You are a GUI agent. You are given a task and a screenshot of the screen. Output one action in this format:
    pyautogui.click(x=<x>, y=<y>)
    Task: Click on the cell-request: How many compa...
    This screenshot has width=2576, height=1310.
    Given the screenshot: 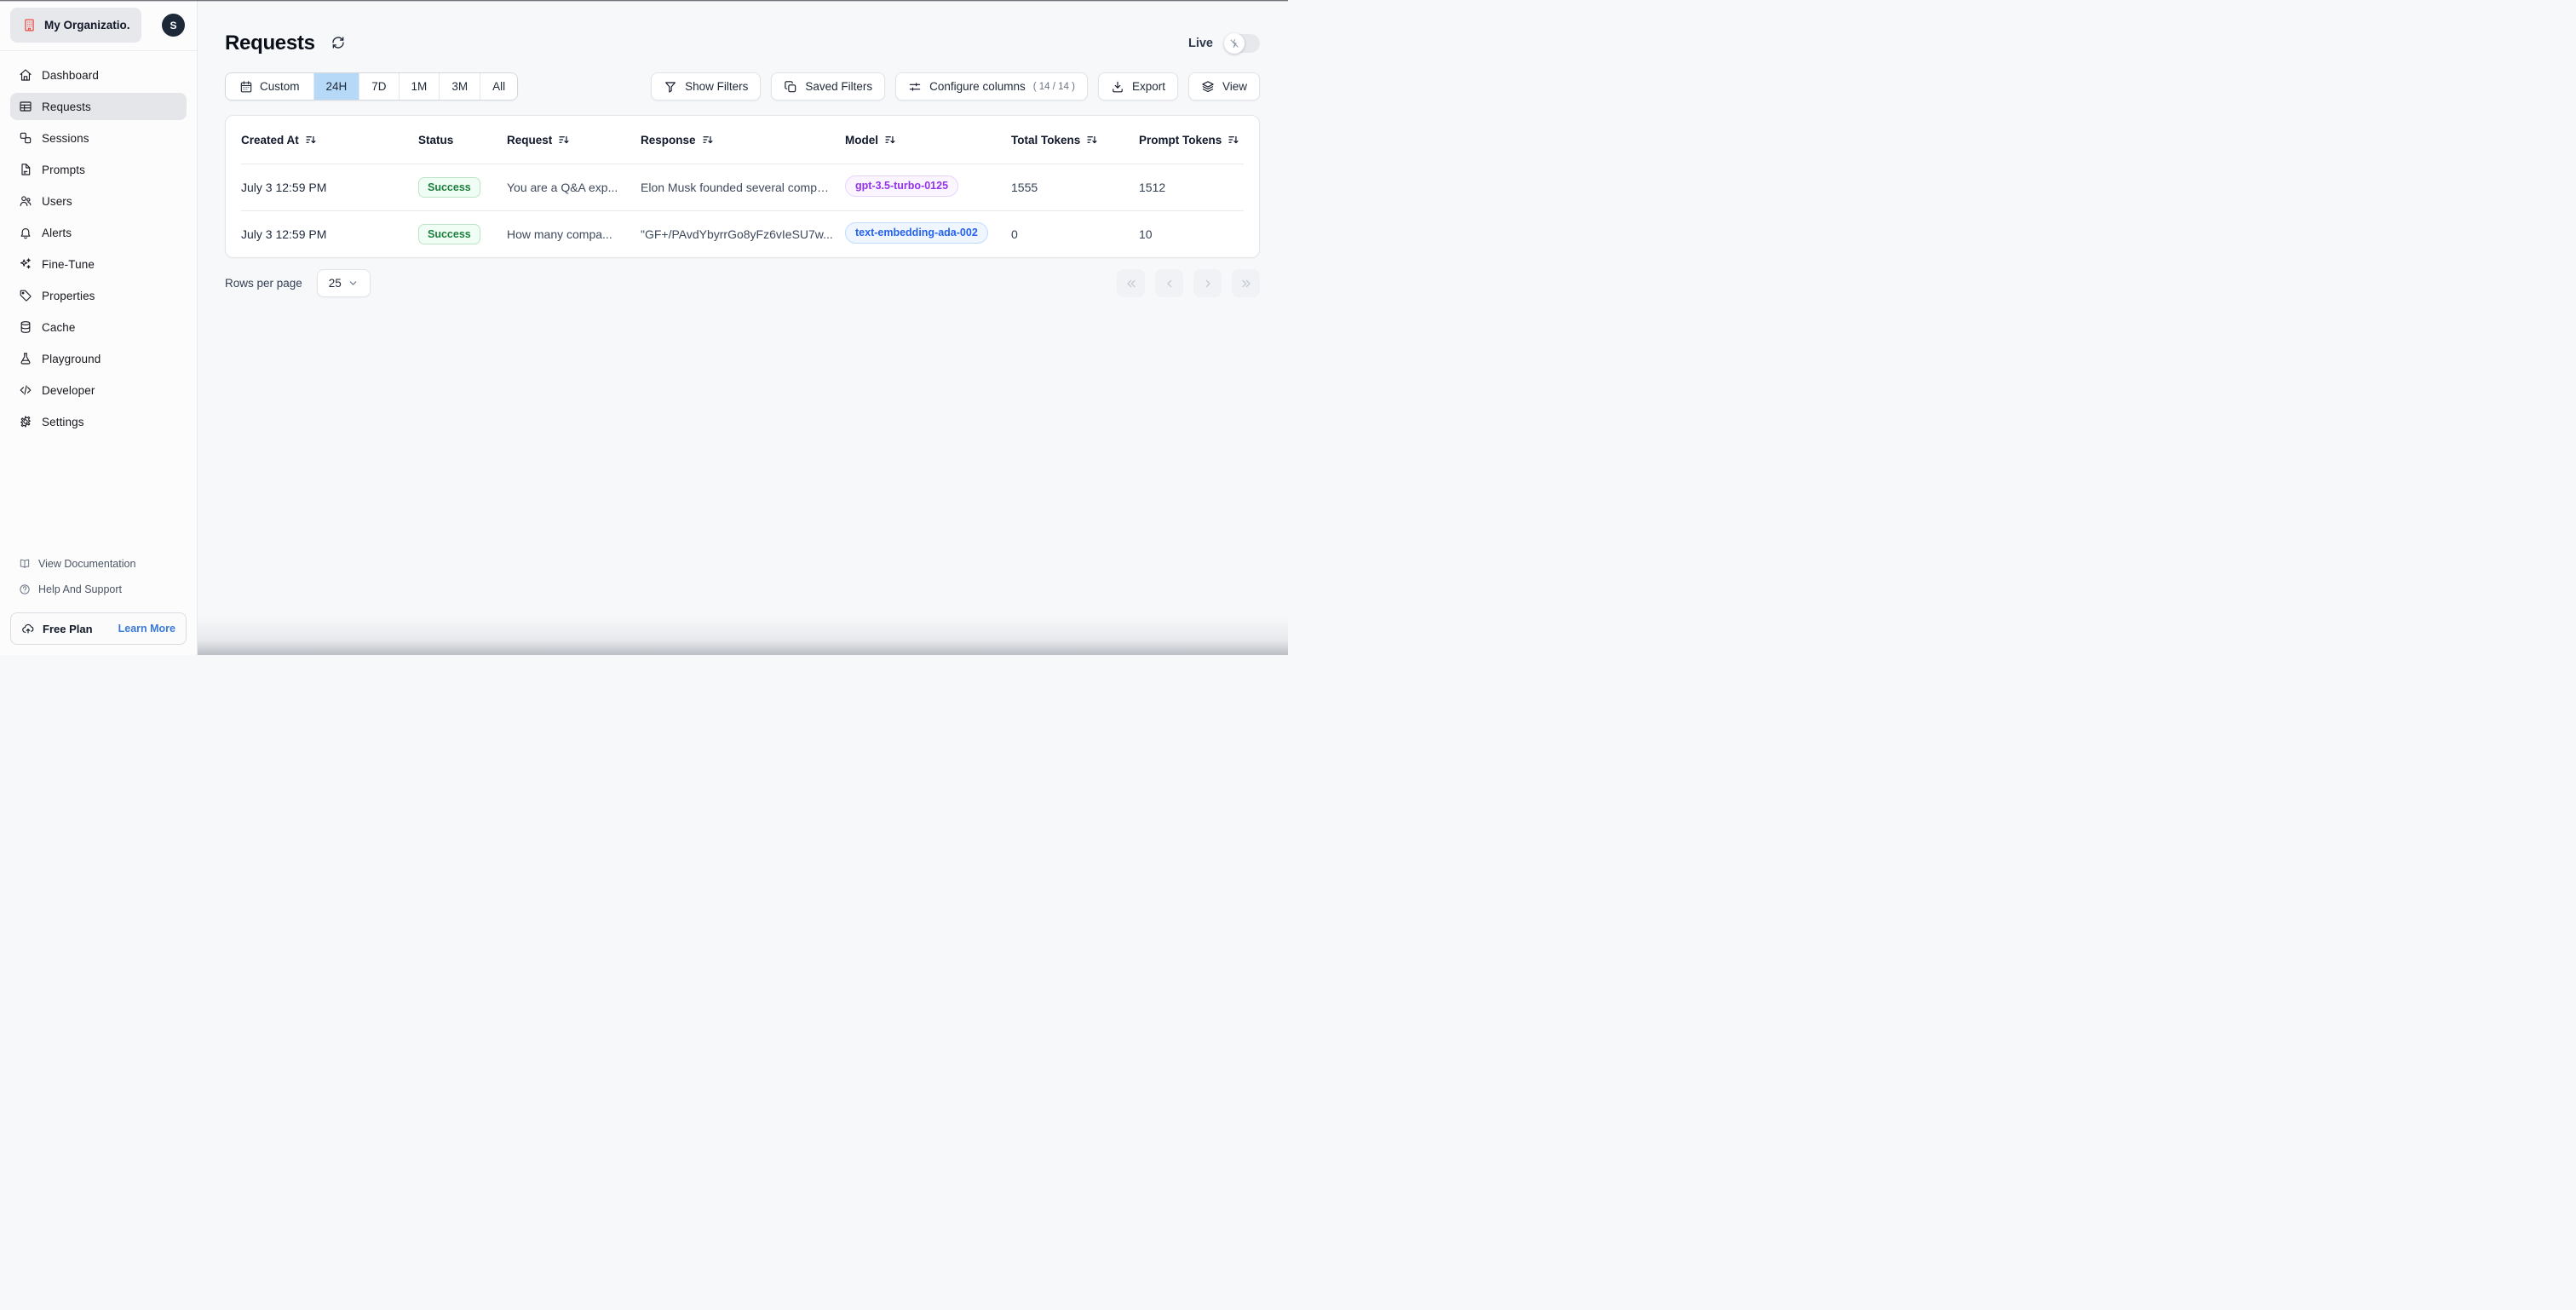 What is the action you would take?
    pyautogui.click(x=559, y=234)
    